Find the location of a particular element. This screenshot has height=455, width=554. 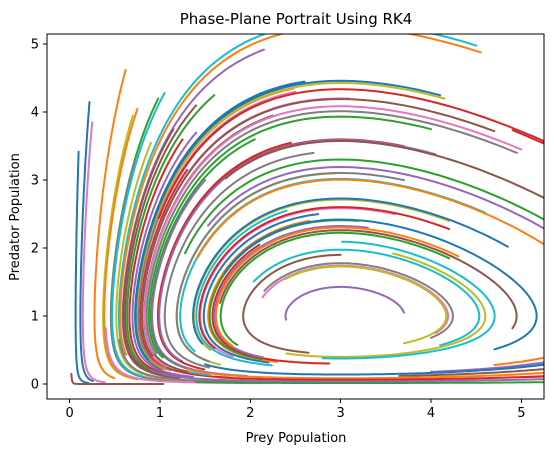

x-tick-label: 3 is located at coordinates (341, 413).